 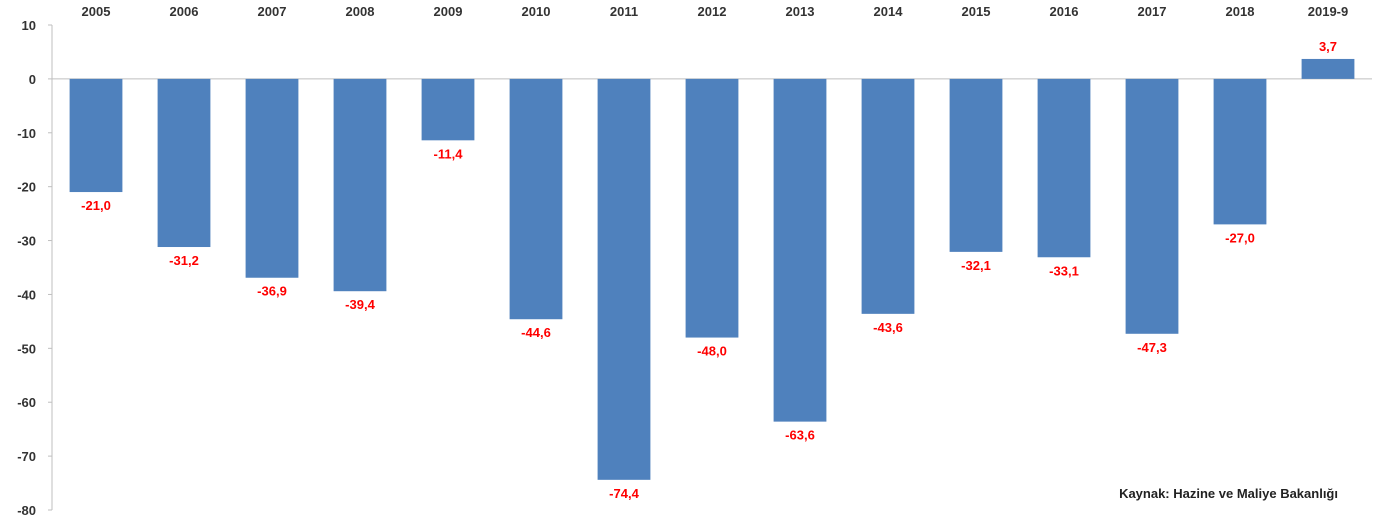 I want to click on bar-2006, so click(x=184, y=163).